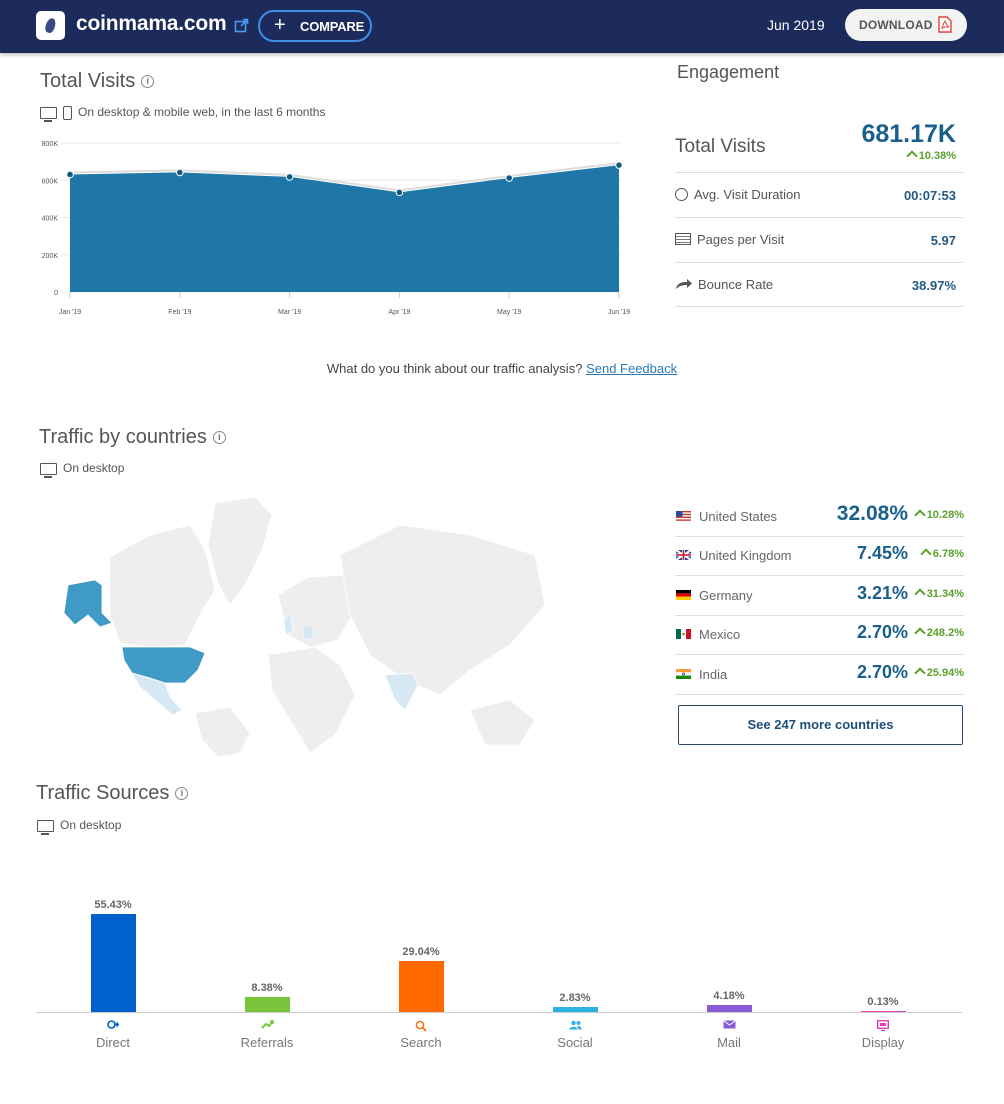 Image resolution: width=1004 pixels, height=1104 pixels. What do you see at coordinates (684, 284) in the screenshot?
I see `bounce-icon` at bounding box center [684, 284].